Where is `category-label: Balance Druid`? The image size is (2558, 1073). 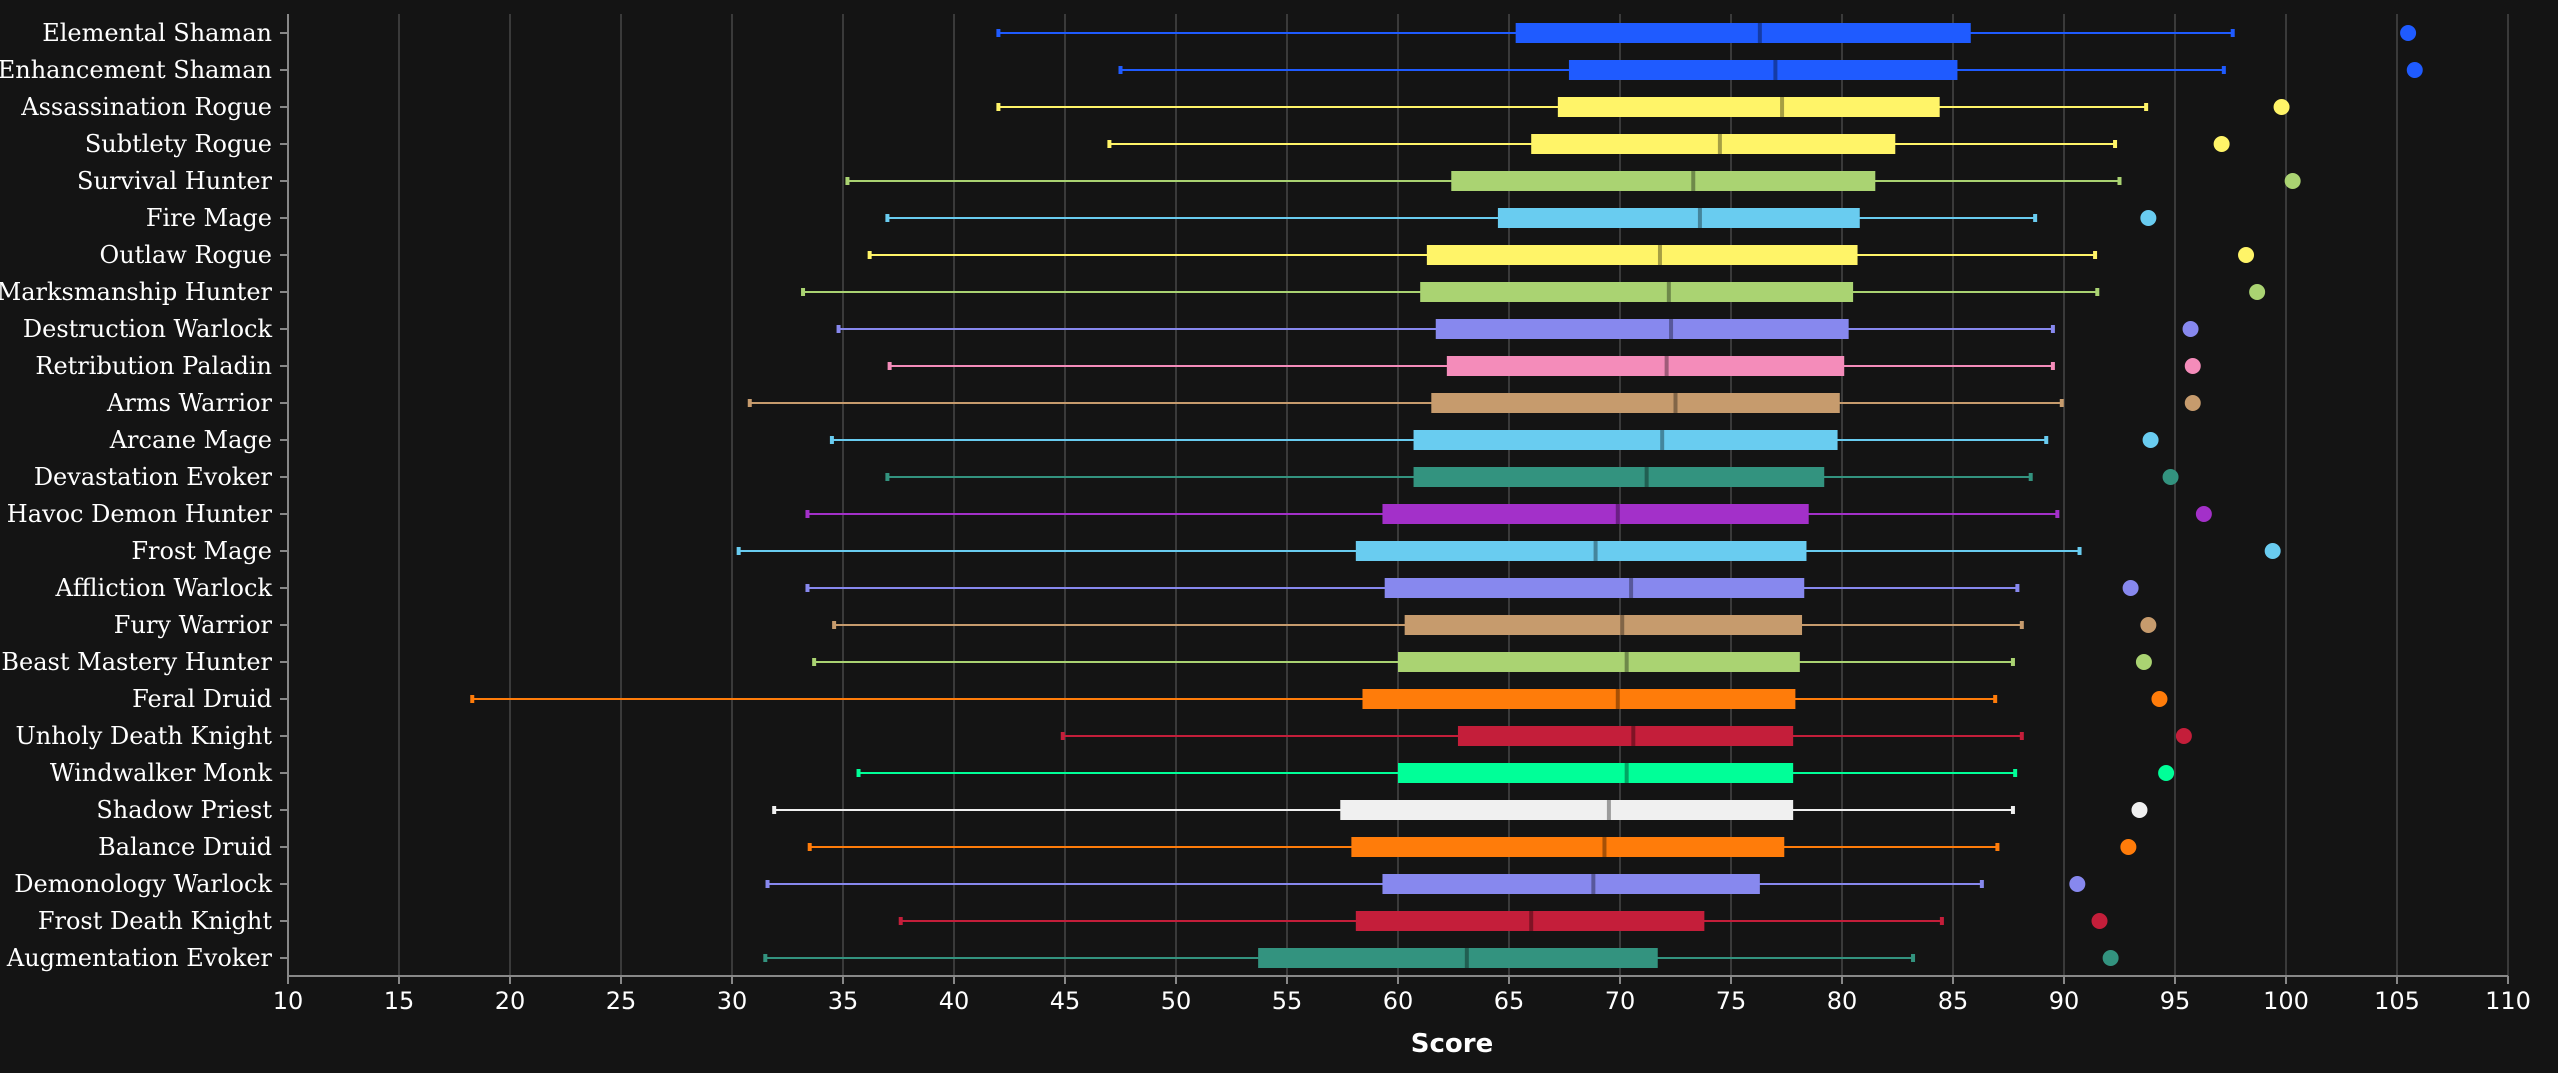
category-label: Balance Druid is located at coordinates (185, 847).